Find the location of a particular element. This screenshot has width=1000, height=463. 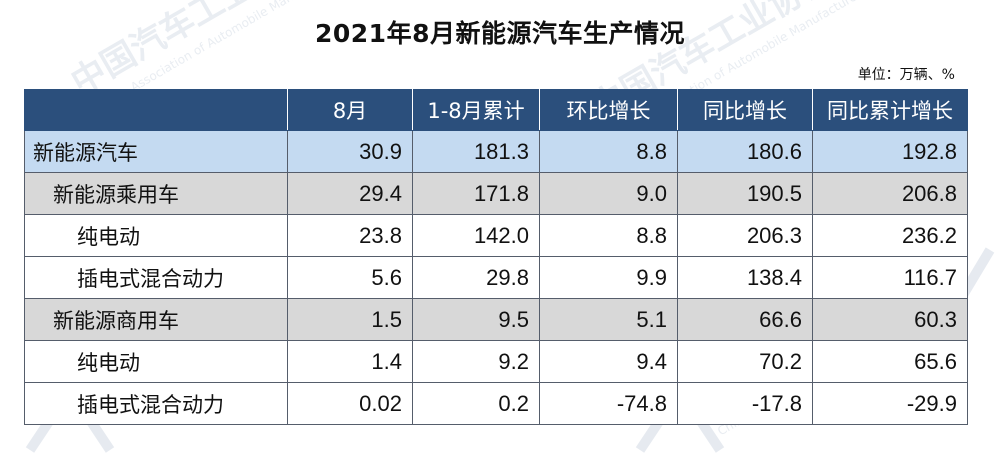

cell-yoy-growth: 190.5 is located at coordinates (745, 193).